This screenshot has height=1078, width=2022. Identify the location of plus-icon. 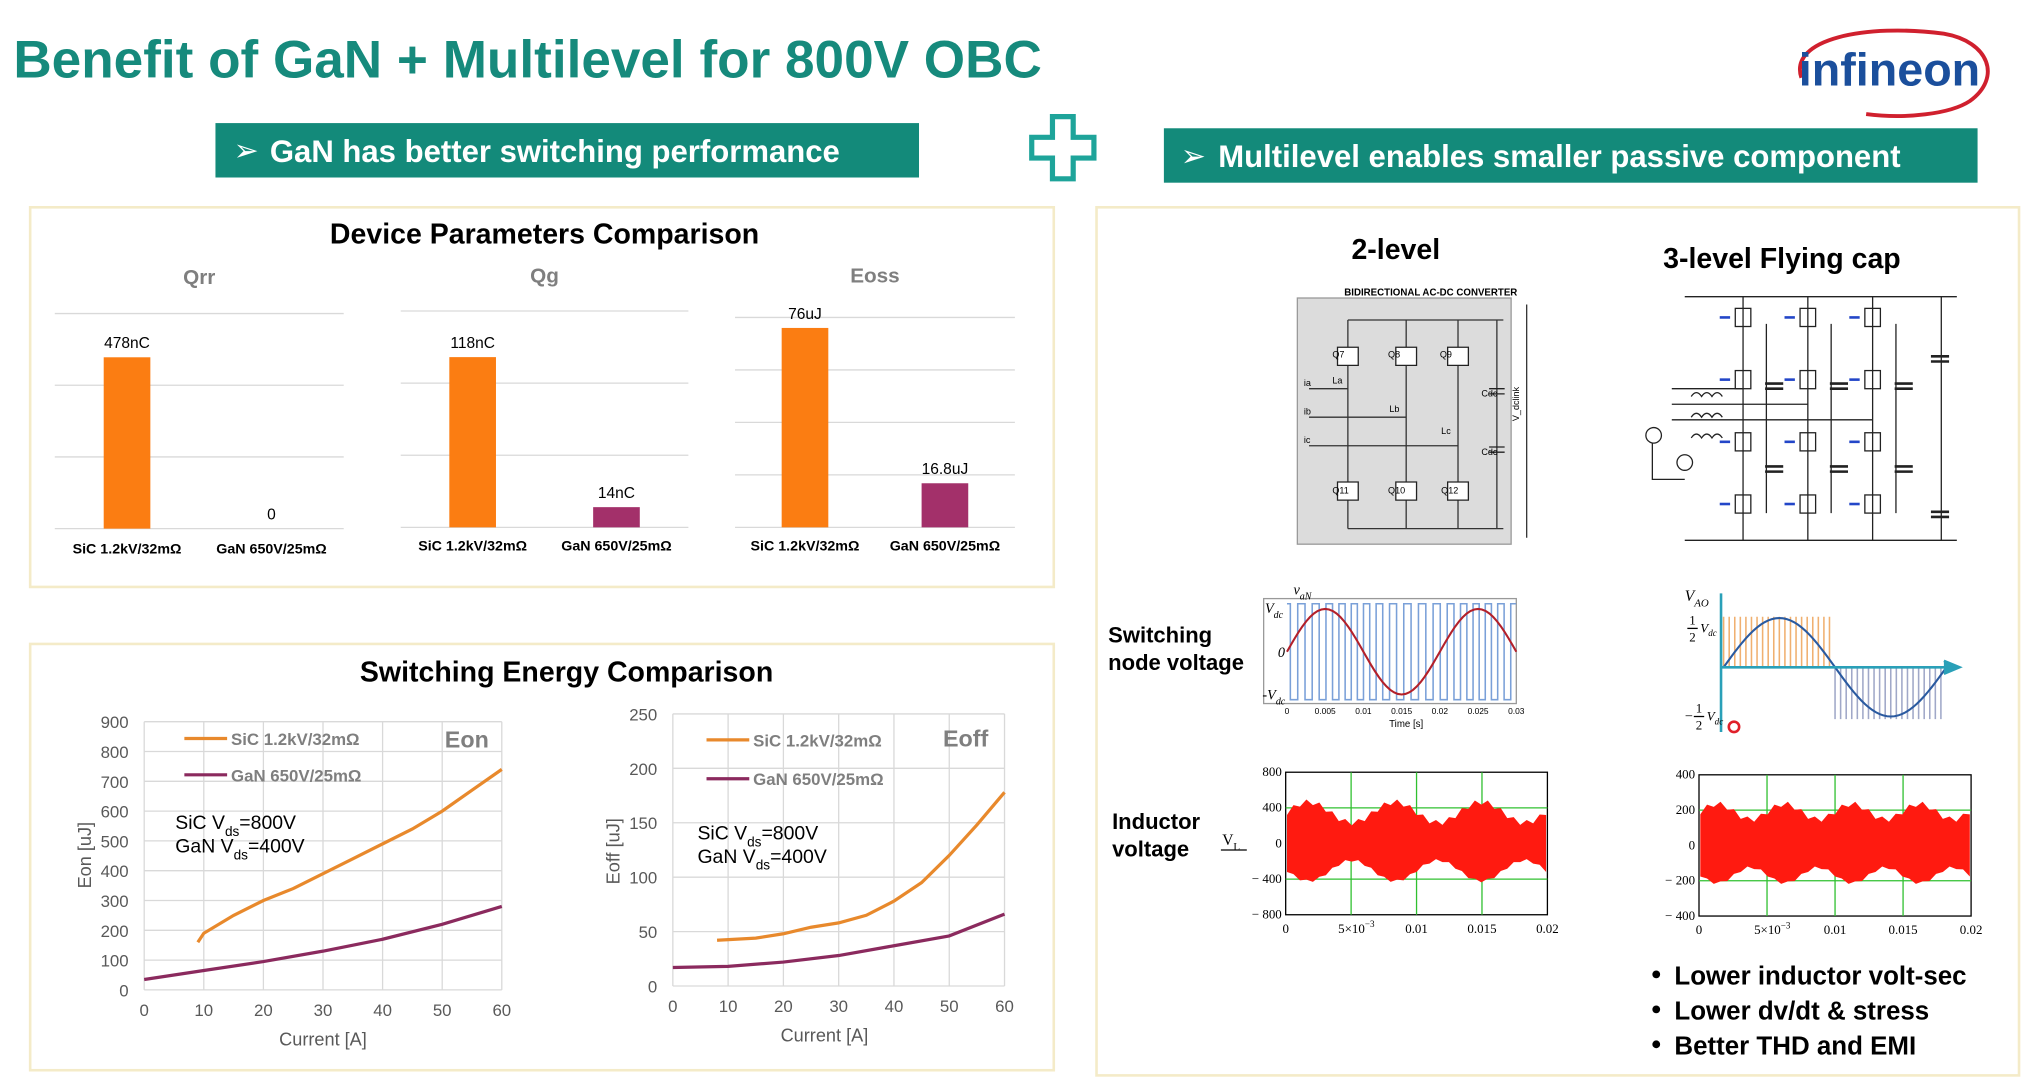
(1063, 148).